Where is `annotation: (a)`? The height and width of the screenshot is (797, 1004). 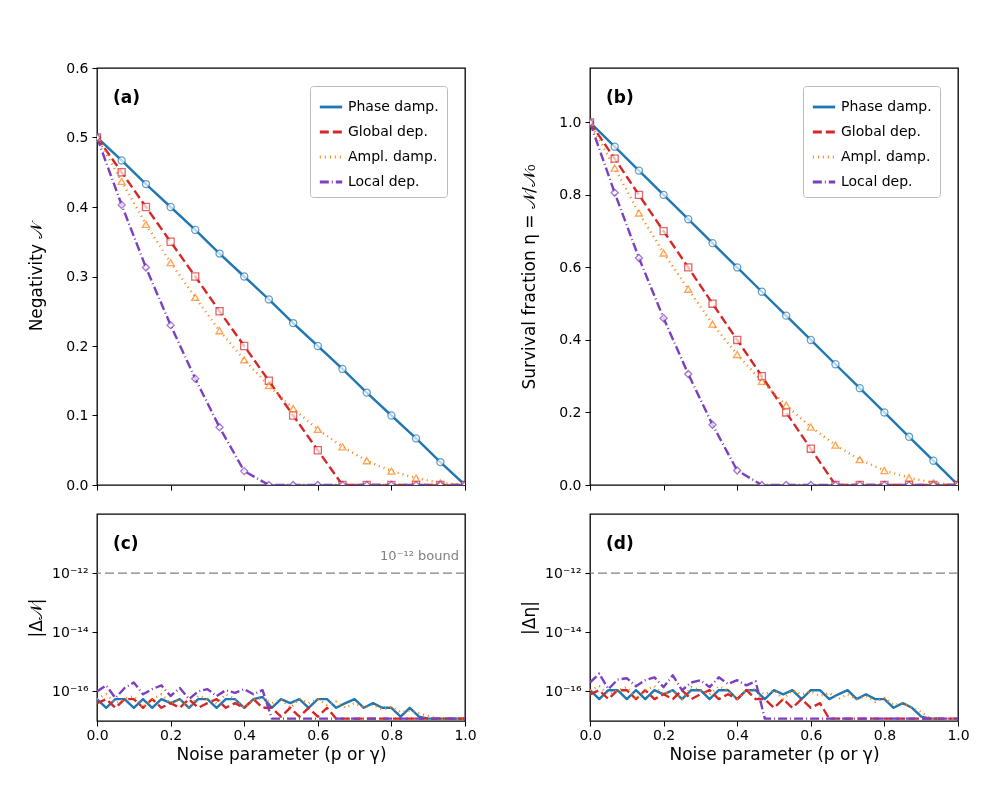
annotation: (a) is located at coordinates (127, 97).